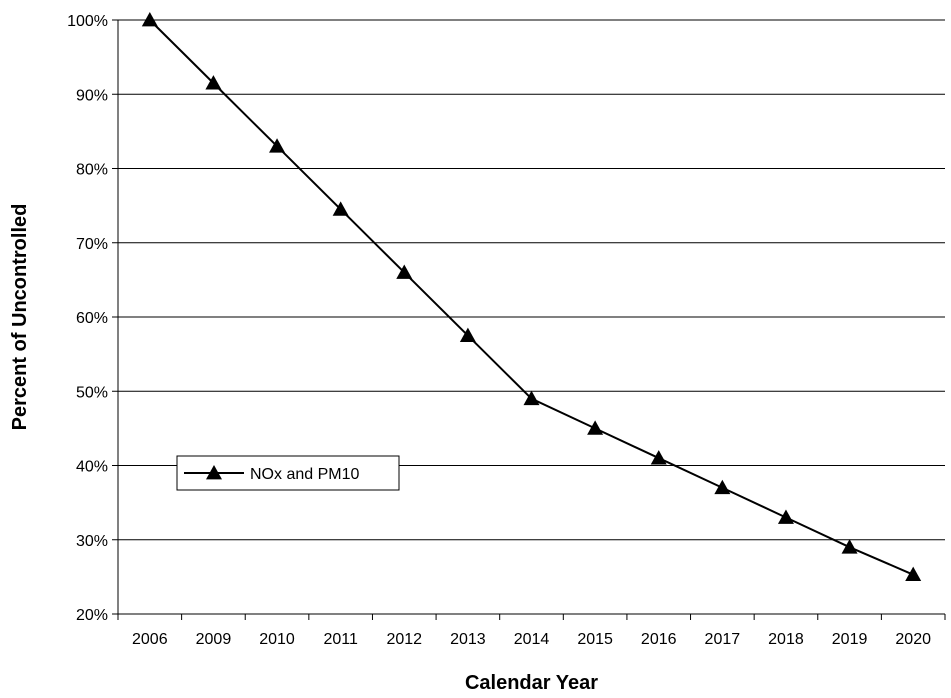 The width and height of the screenshot is (951, 698). What do you see at coordinates (913, 639) in the screenshot?
I see `x-tick-label: 2020` at bounding box center [913, 639].